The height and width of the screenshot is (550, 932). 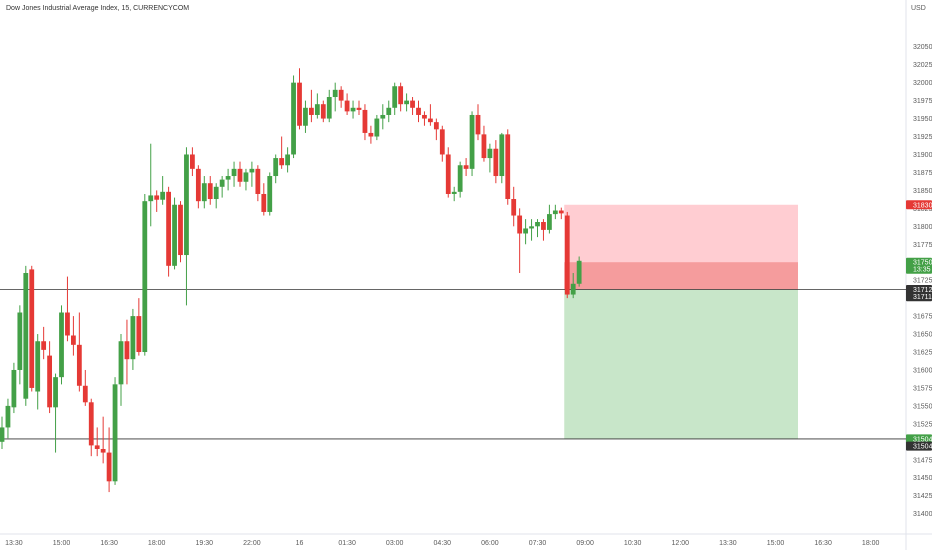 I want to click on time-tick-label: 16, so click(x=300, y=543).